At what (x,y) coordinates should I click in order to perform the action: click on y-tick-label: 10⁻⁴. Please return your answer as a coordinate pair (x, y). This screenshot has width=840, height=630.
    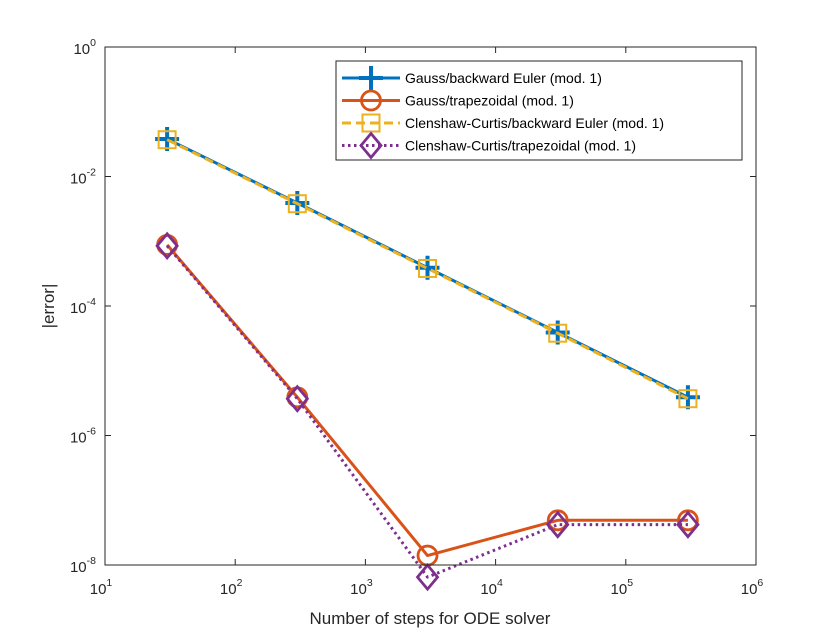
    Looking at the image, I should click on (83, 306).